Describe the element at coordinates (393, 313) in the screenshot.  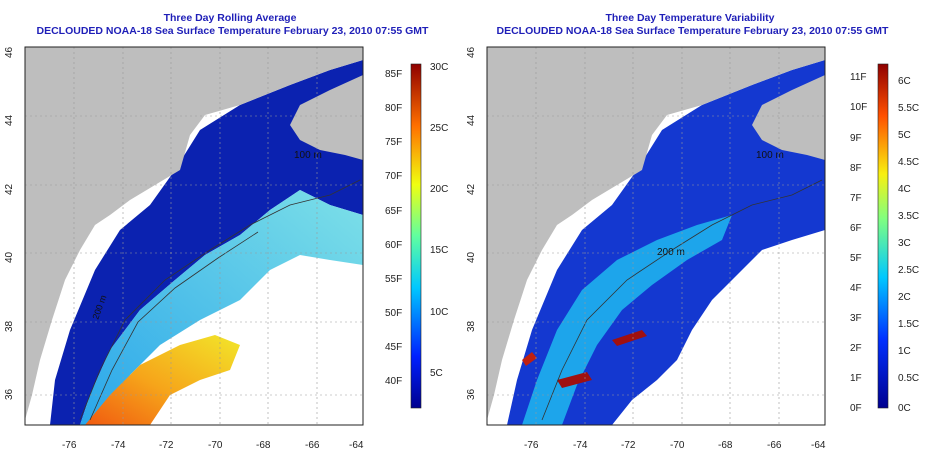
I see `colorbar-f-label: 50F` at that location.